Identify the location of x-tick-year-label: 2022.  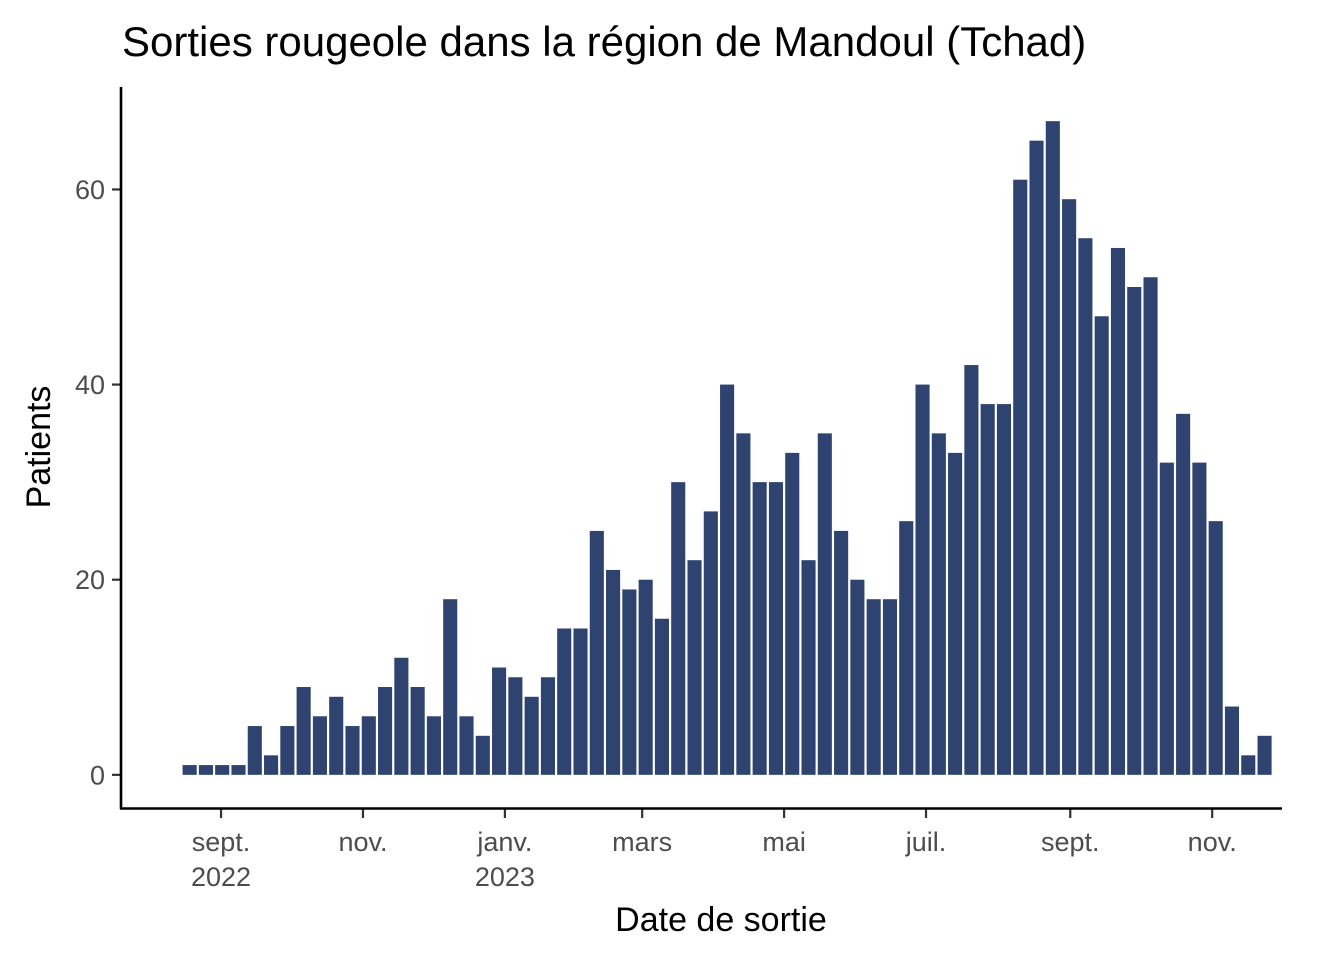
(221, 877).